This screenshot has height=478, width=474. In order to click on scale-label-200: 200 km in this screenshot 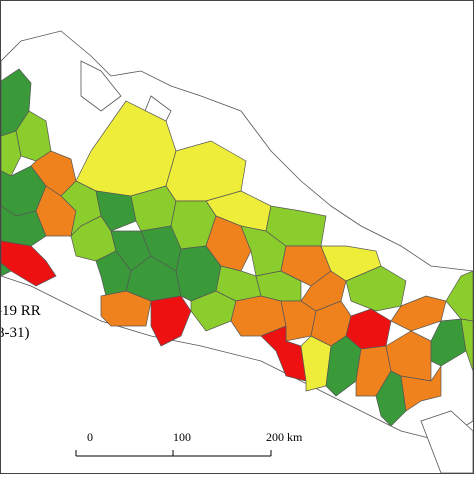, I will do `click(284, 437)`.